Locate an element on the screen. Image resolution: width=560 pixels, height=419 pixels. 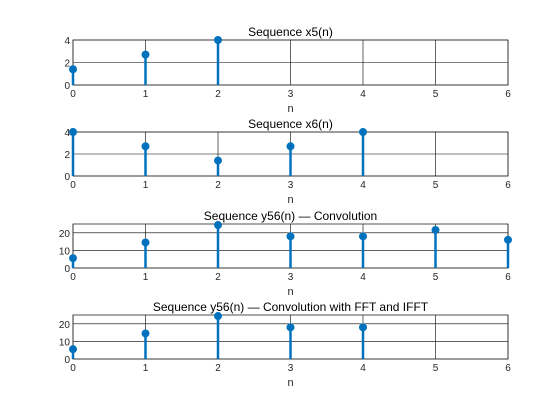
axes-title-3: Sequence y56(n) — Convolution is located at coordinates (290, 216).